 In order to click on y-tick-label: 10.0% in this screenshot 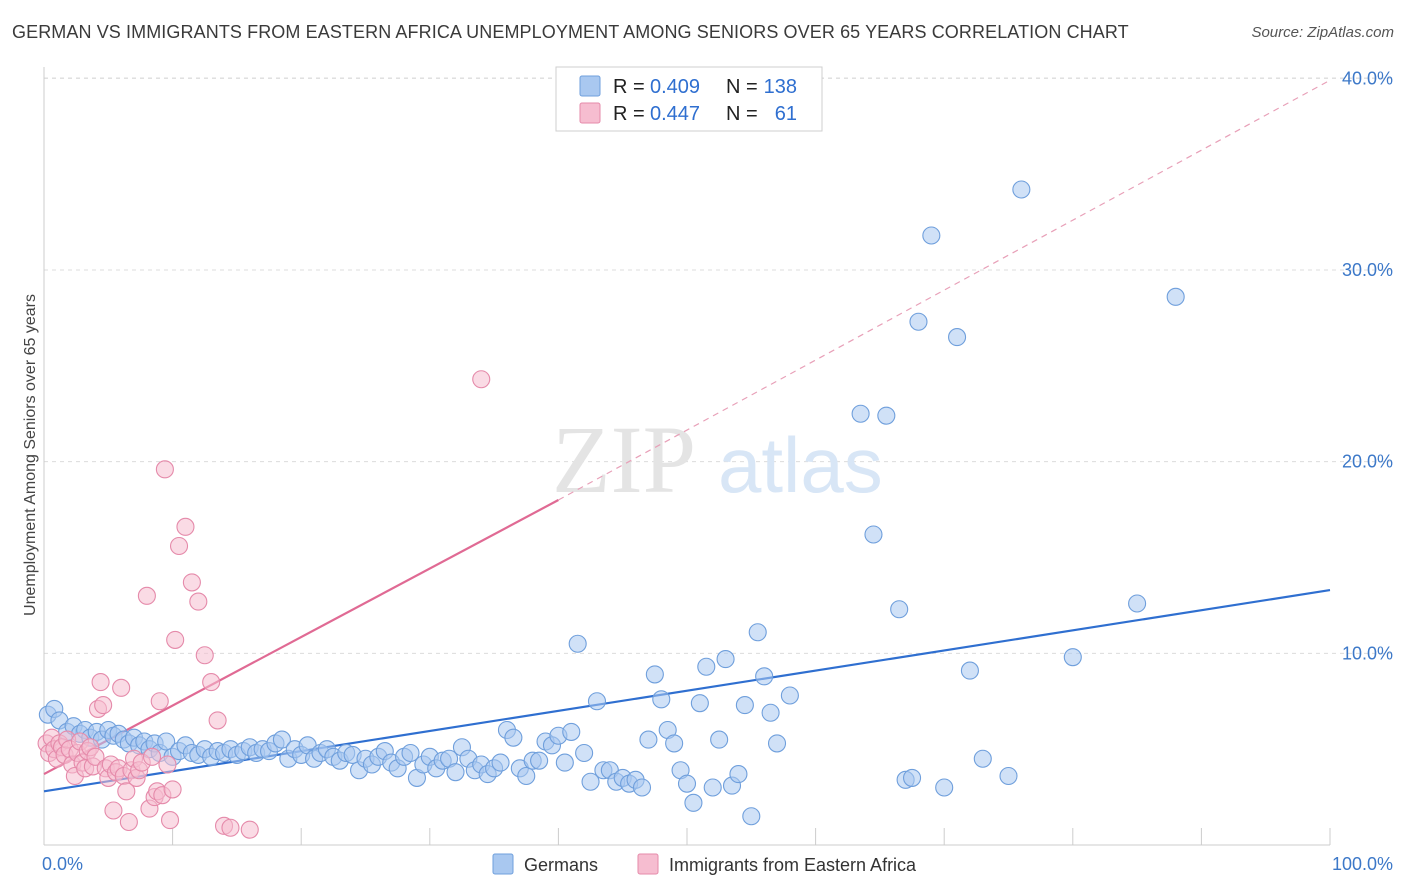, I will do `click(1367, 653)`.